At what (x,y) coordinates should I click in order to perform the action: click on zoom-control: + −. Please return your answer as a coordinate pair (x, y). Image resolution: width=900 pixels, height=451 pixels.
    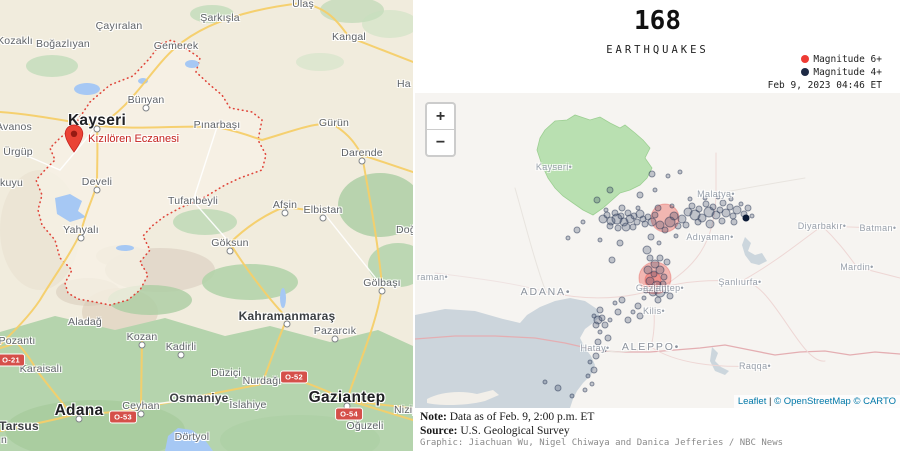
    Looking at the image, I should click on (440, 129).